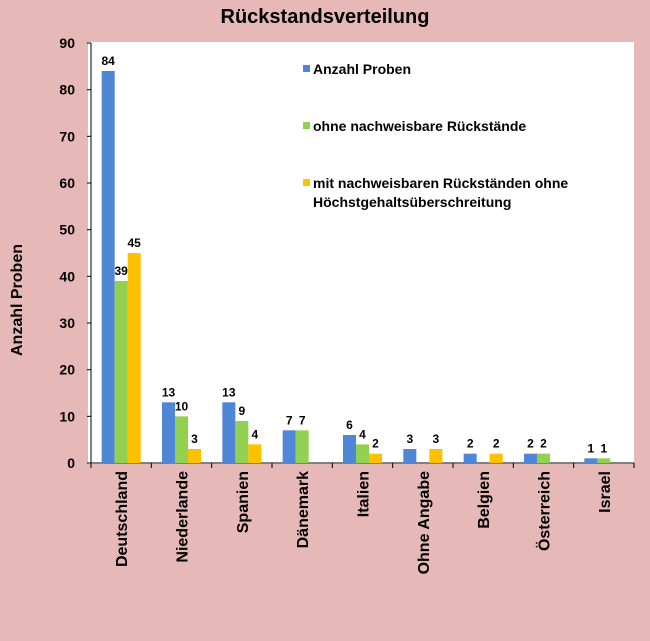  I want to click on legend-label: ohne nachweisbare Rückstände, so click(419, 126).